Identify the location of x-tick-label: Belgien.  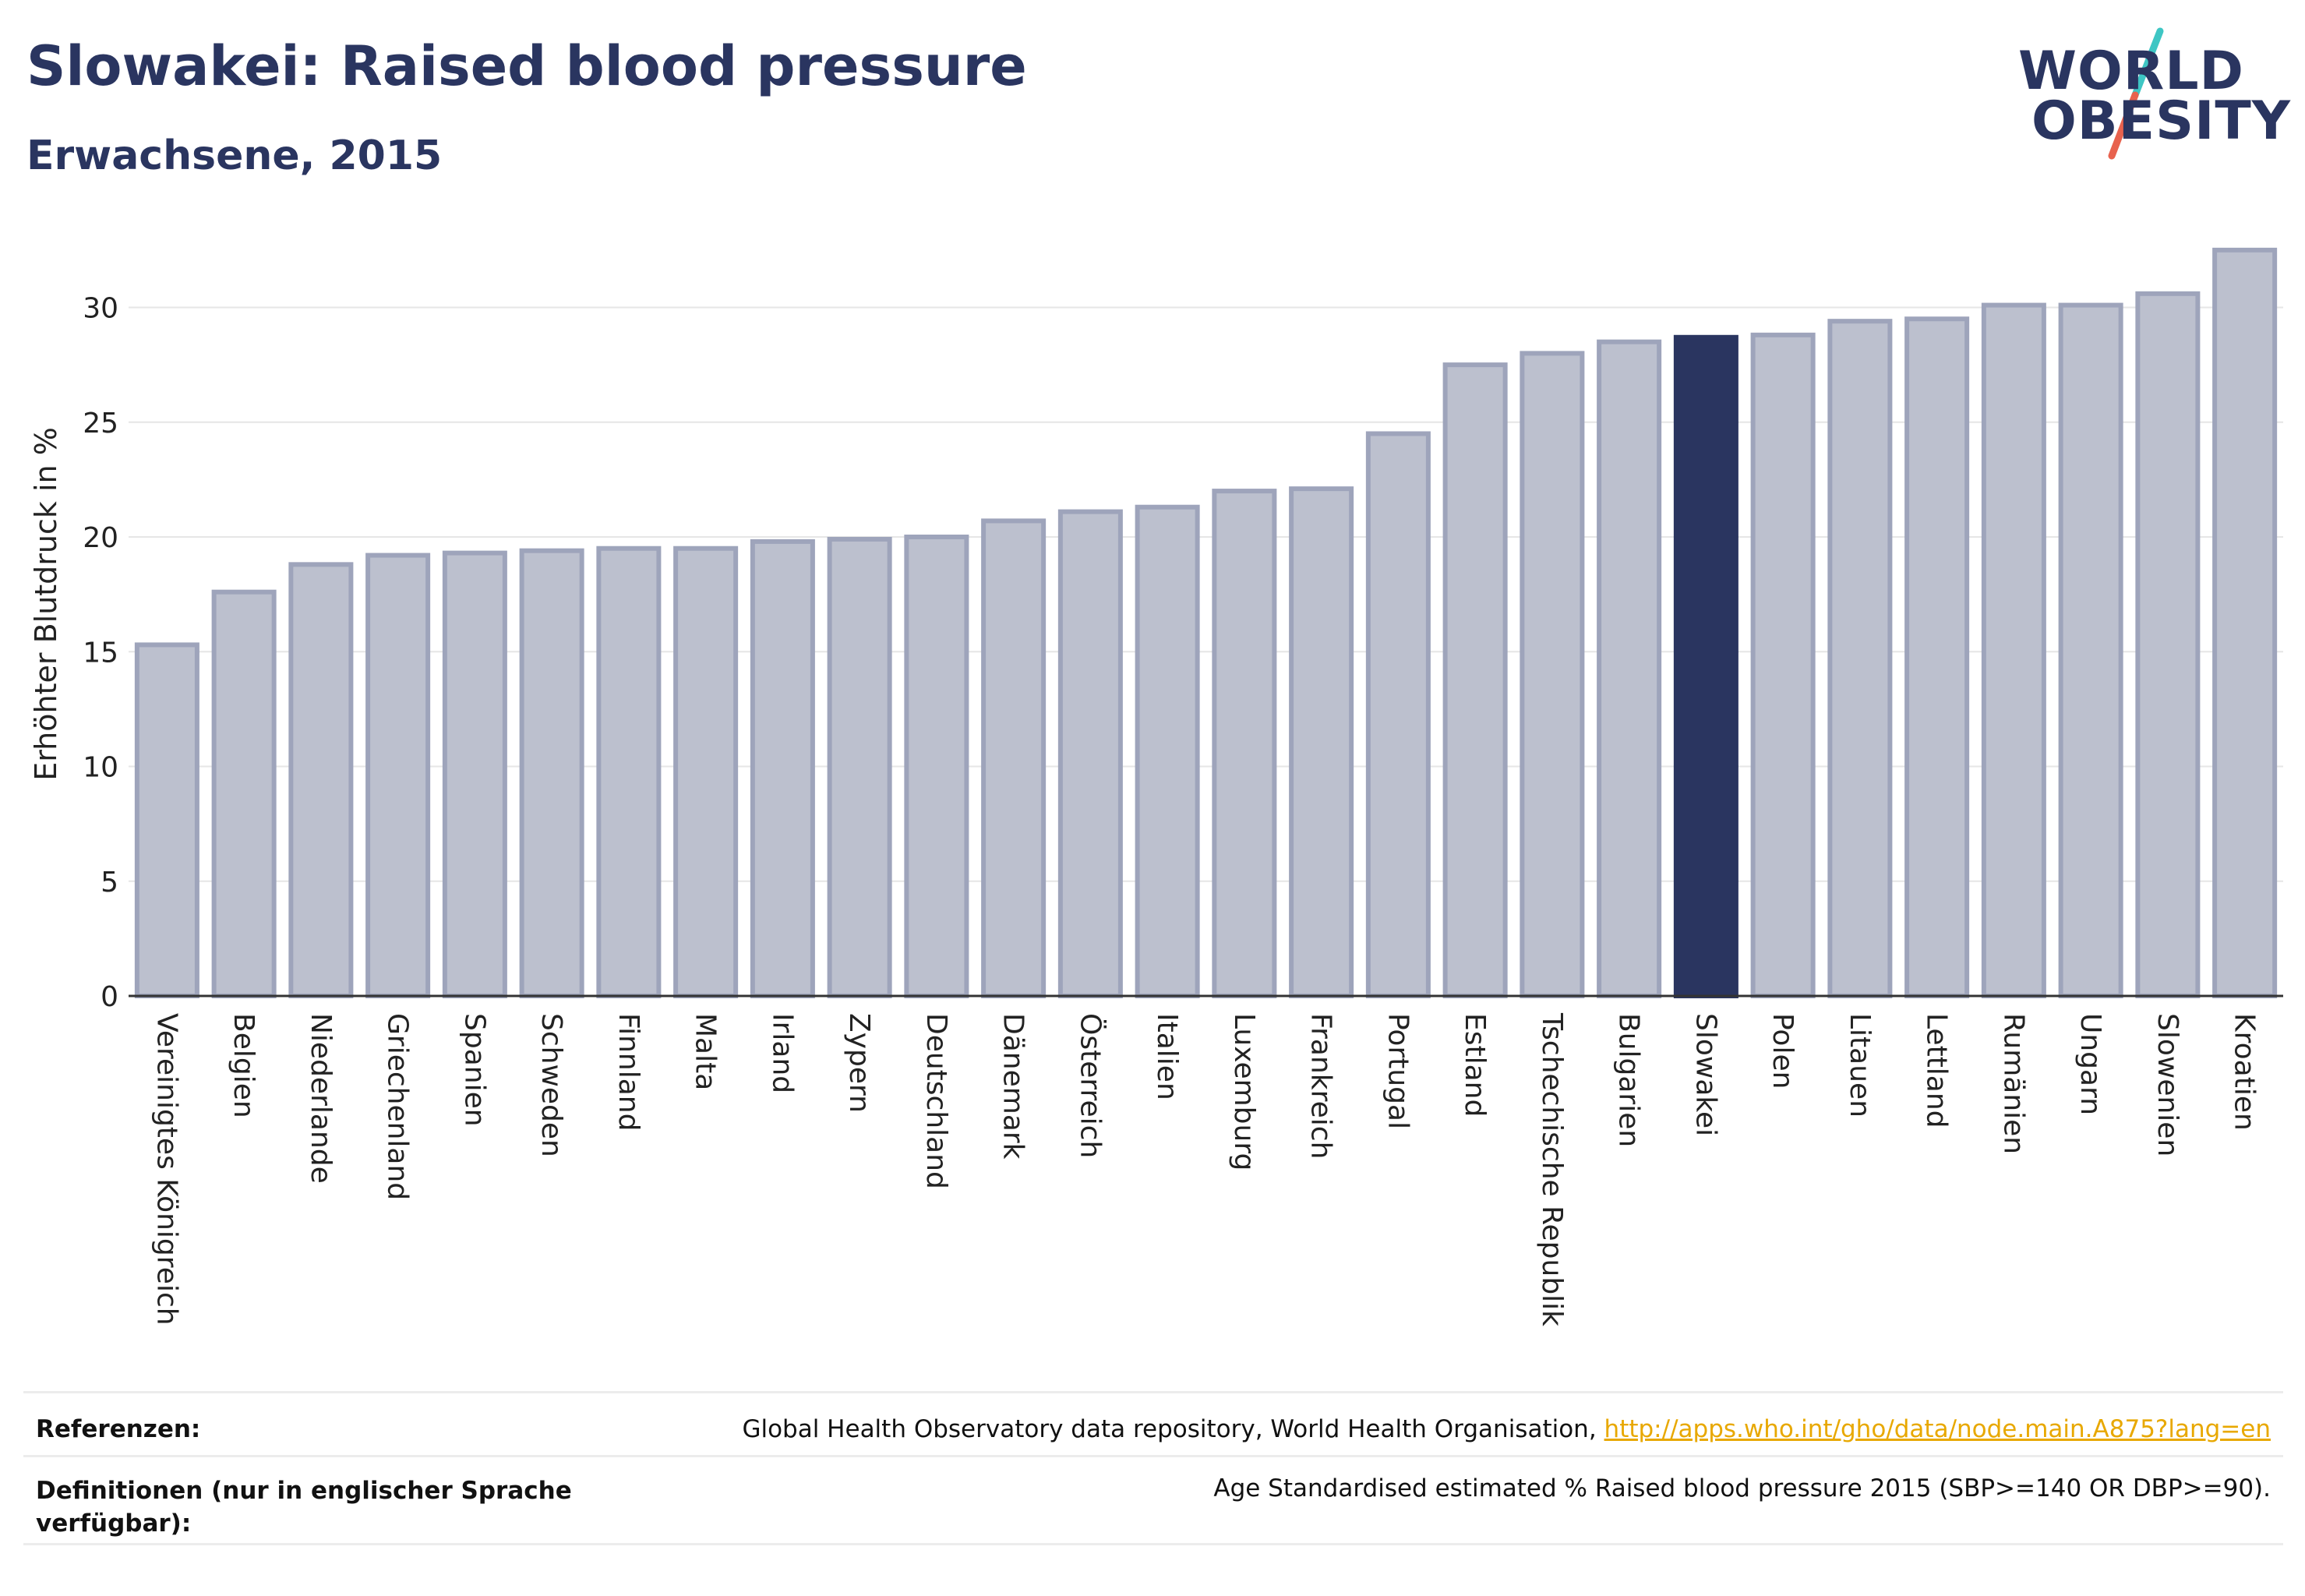
(244, 1065).